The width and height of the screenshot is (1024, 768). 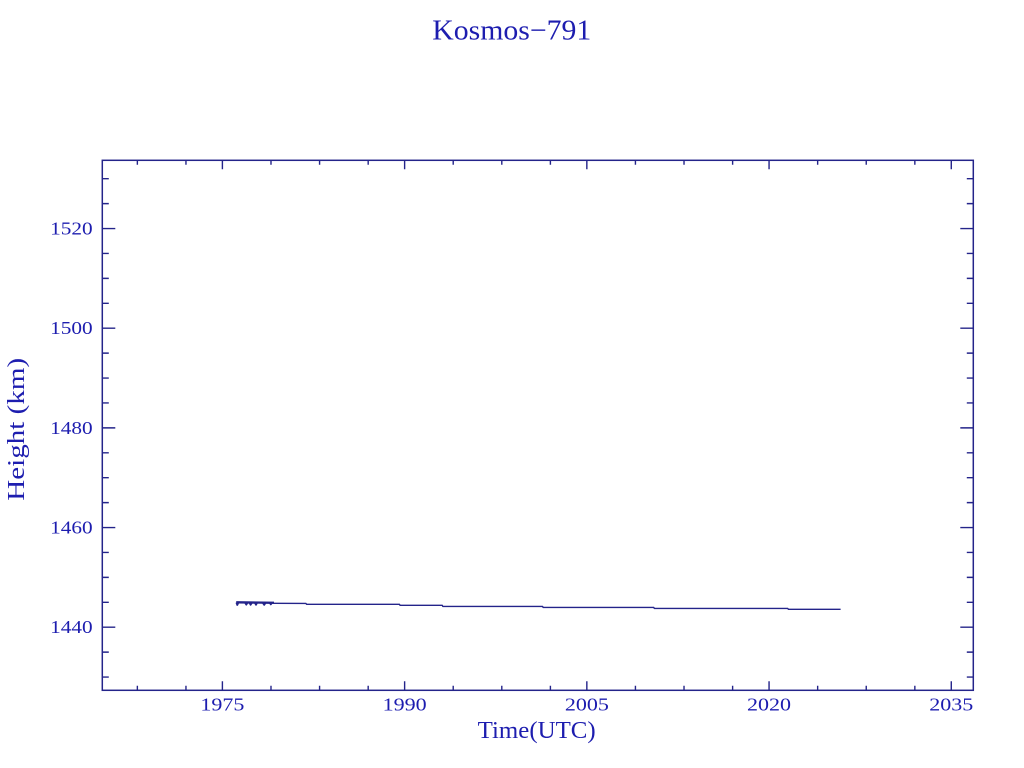 What do you see at coordinates (71, 228) in the screenshot?
I see `svg-text: 1520` at bounding box center [71, 228].